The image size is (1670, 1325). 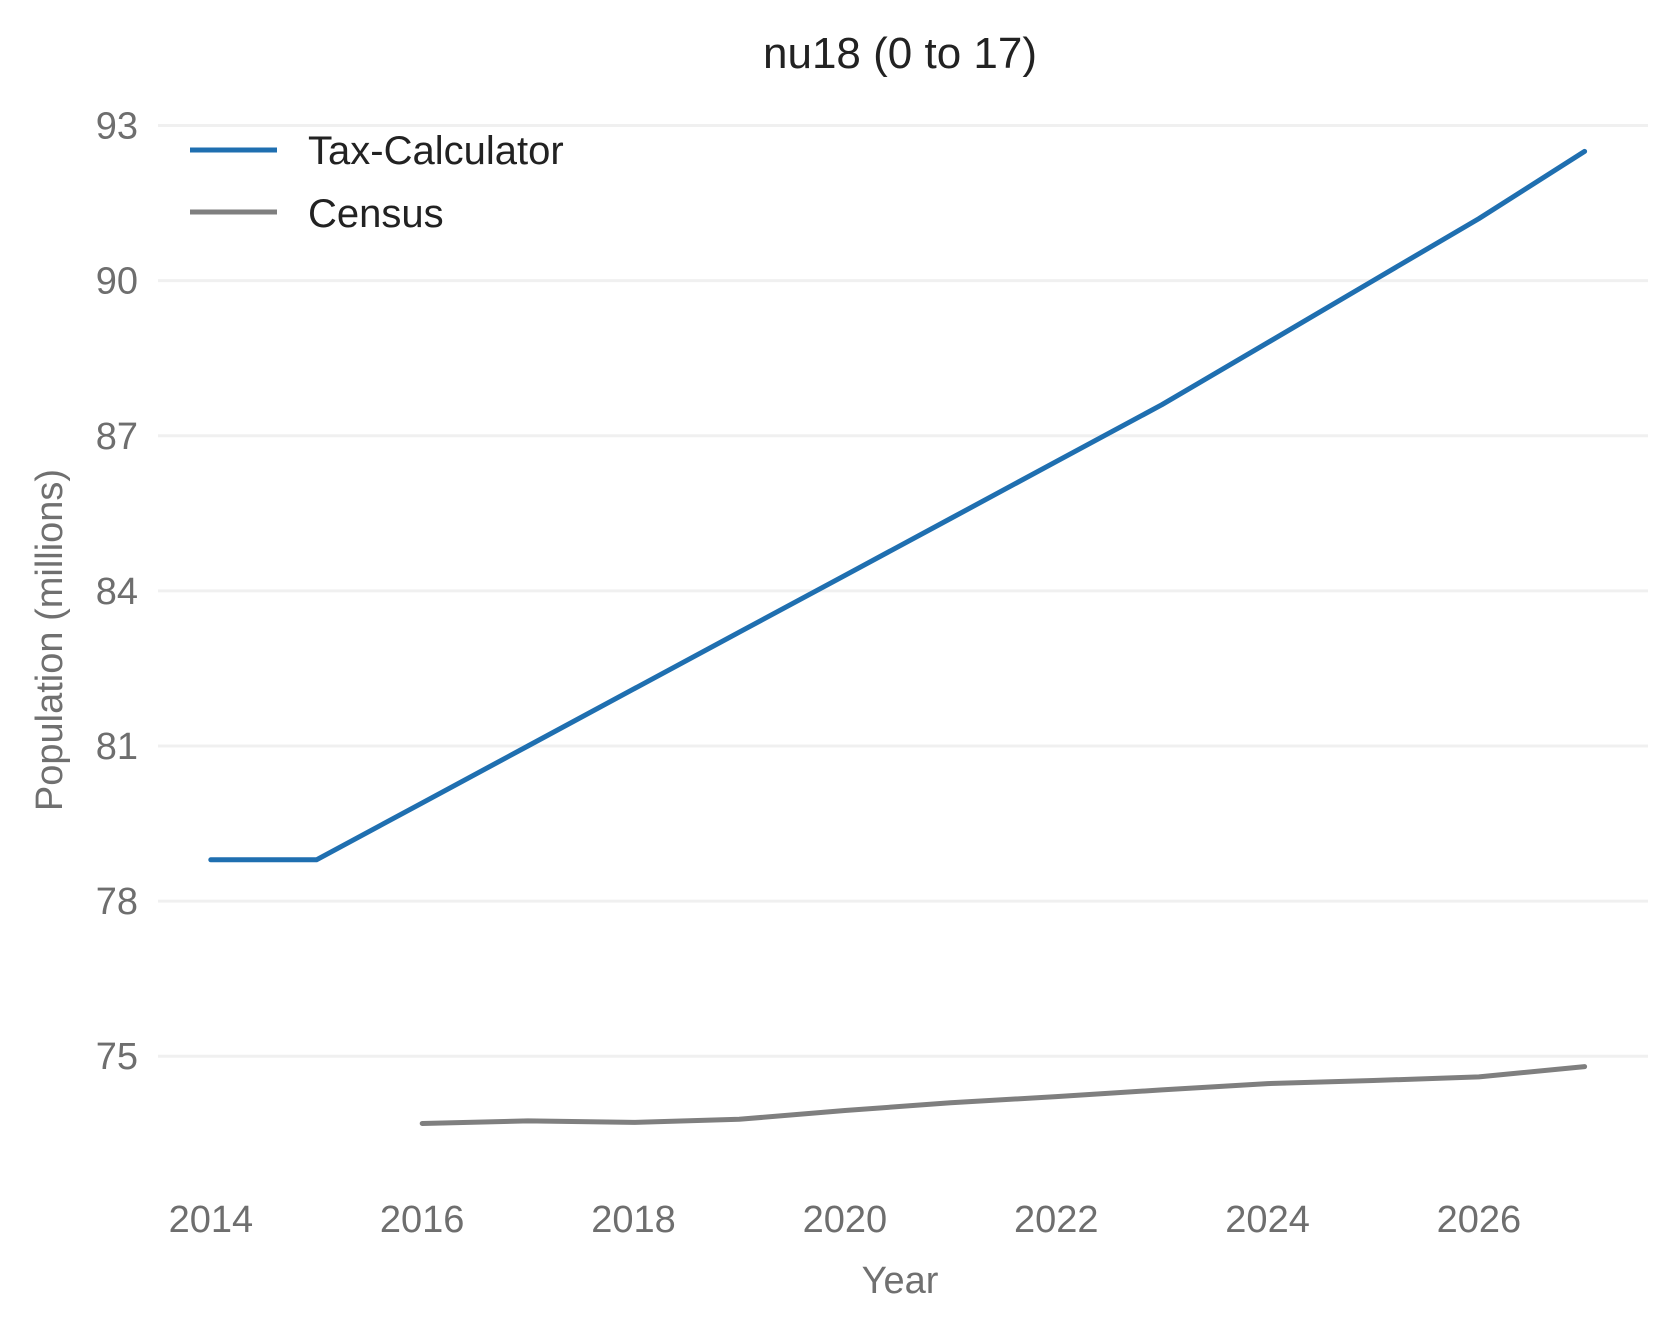 I want to click on x-tick-label: 2020, so click(x=845, y=1220).